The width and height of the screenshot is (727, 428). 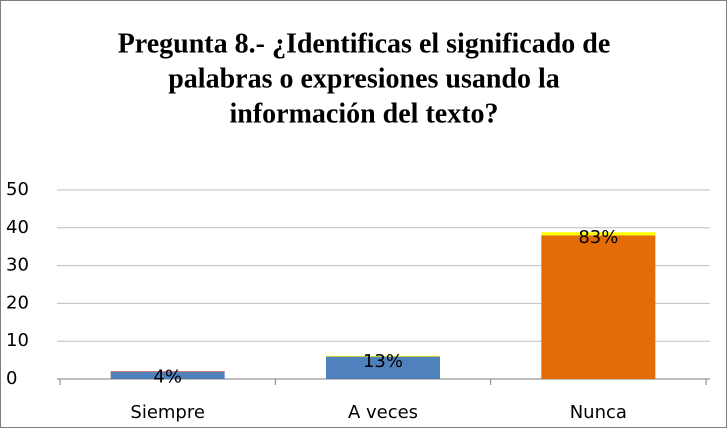 I want to click on y-tick-label: 30, so click(x=17, y=265).